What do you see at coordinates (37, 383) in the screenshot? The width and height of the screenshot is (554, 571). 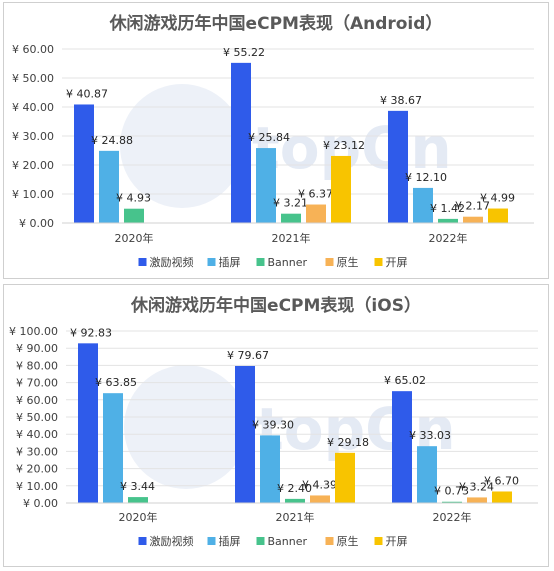 I see `y-tick-label: ¥ 70.00` at bounding box center [37, 383].